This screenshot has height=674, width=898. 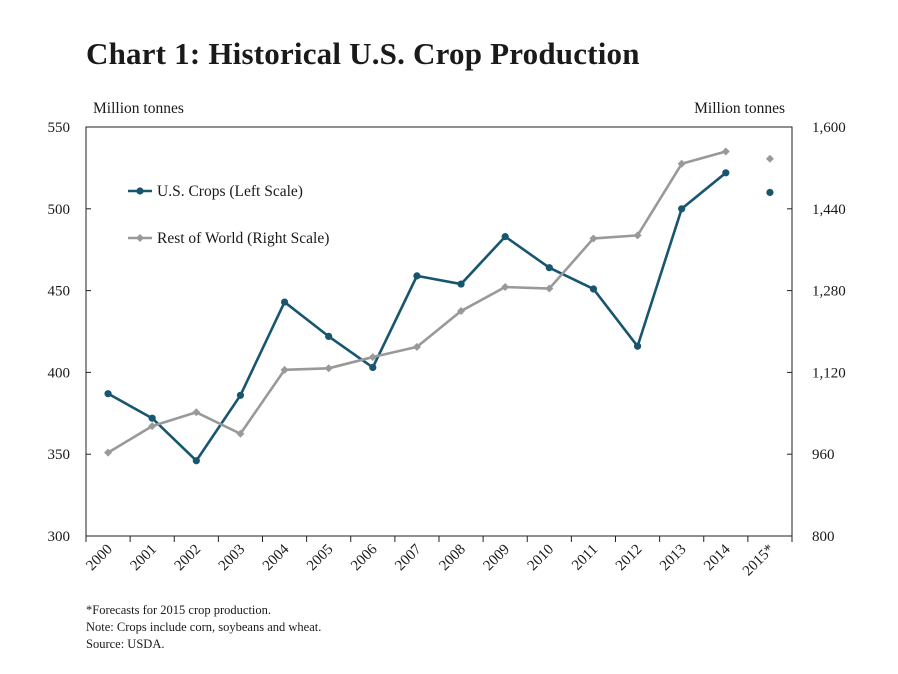 I want to click on chart-title: Chart 1: Historical U.S. Crop Production, so click(x=363, y=53).